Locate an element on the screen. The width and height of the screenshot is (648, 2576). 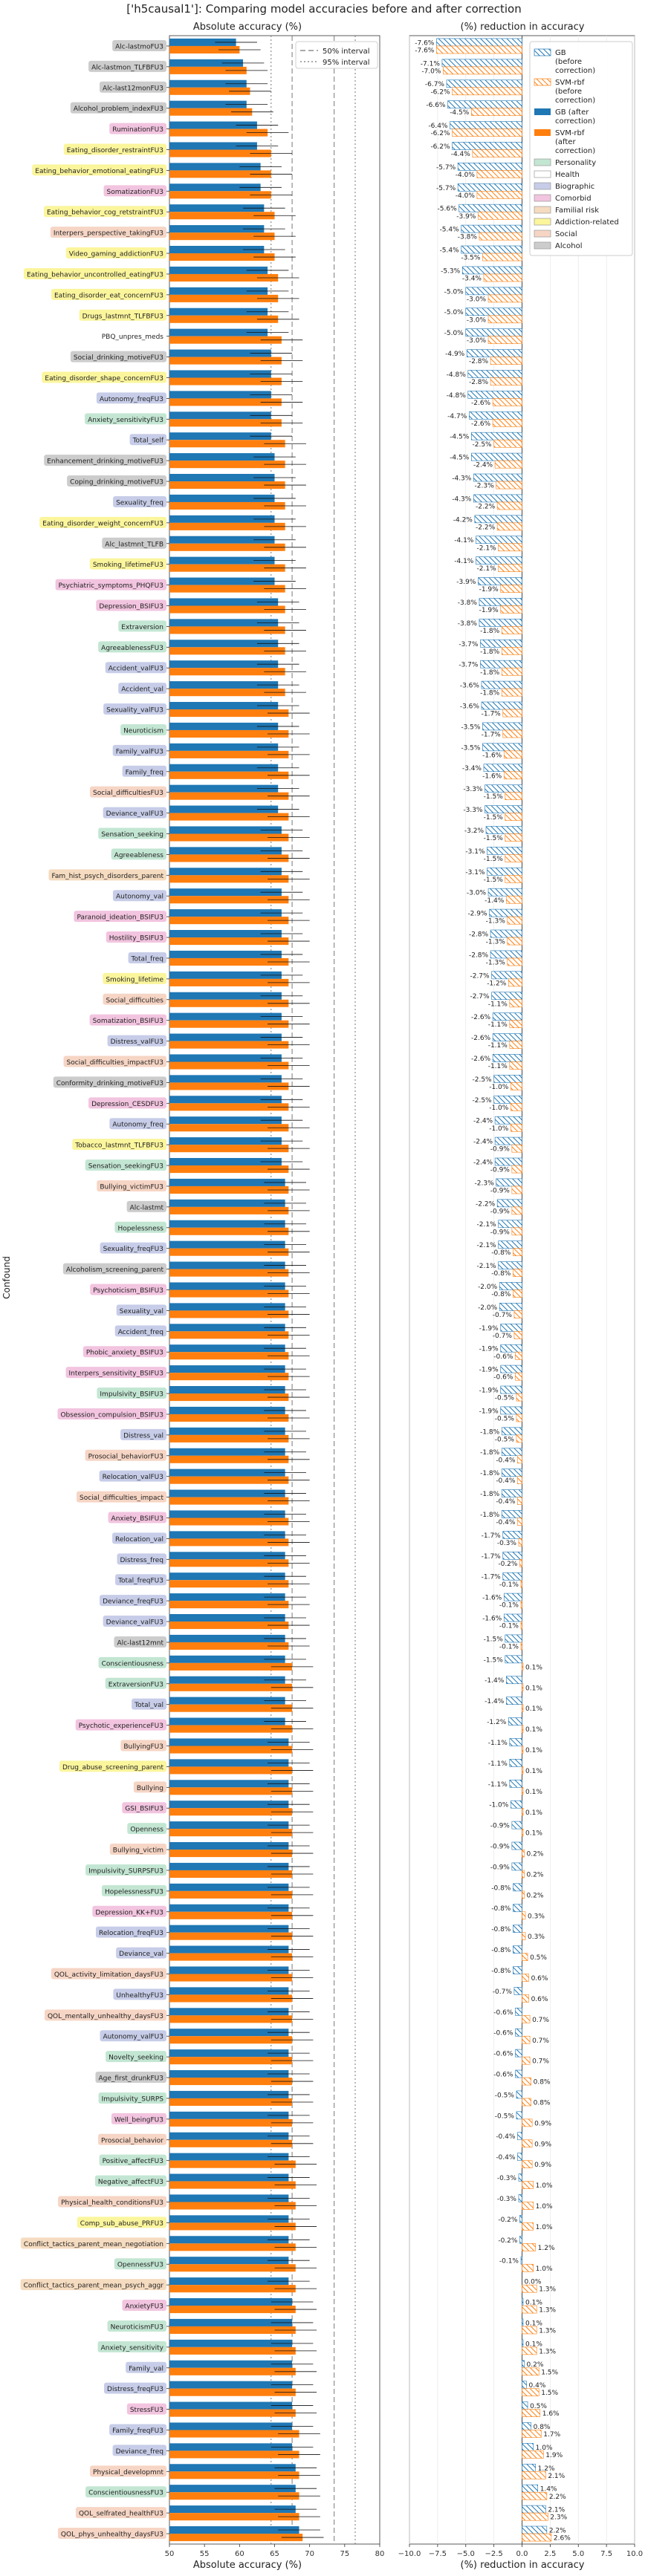
confound-label: Prosocial_behaviorFU3 is located at coordinates (125, 1456).